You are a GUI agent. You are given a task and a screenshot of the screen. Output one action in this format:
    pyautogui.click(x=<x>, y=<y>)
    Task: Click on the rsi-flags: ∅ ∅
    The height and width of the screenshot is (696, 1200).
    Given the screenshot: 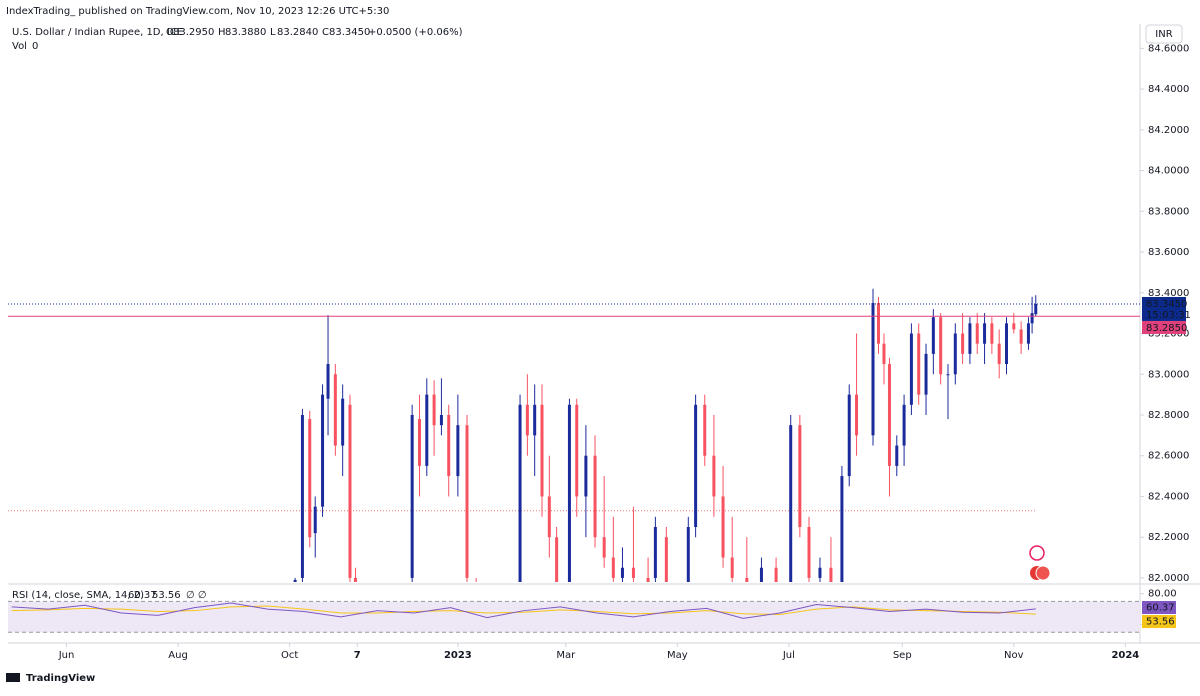 What is the action you would take?
    pyautogui.click(x=196, y=595)
    